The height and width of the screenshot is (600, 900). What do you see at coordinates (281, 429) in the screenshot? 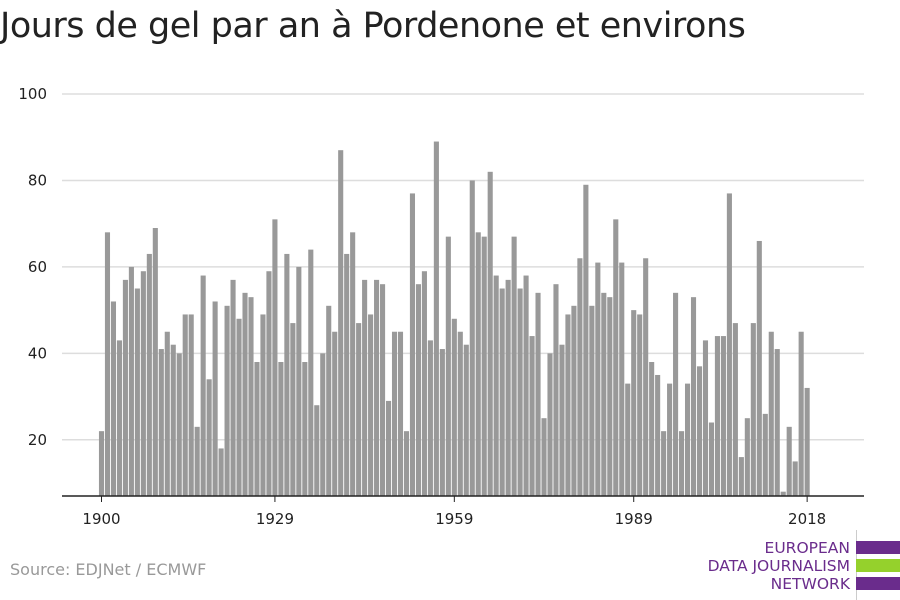
I see `bar-1930` at bounding box center [281, 429].